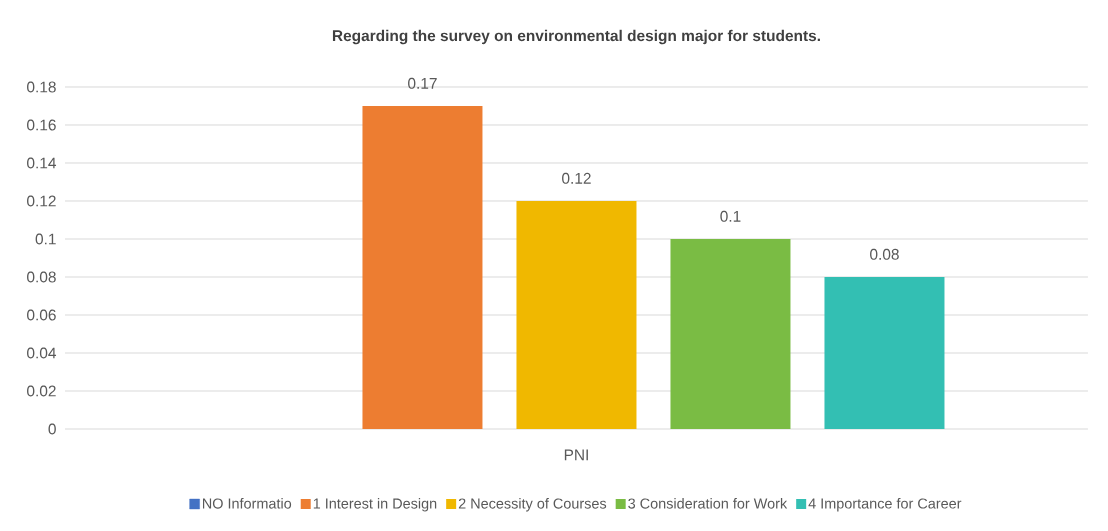 This screenshot has width=1108, height=531. What do you see at coordinates (41, 391) in the screenshot?
I see `y-tick-label: 0.02` at bounding box center [41, 391].